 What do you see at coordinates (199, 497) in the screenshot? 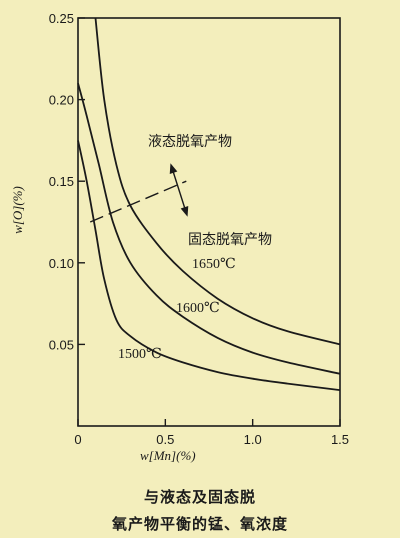
I see `caption-line-1: 与液态及固态脱` at bounding box center [199, 497].